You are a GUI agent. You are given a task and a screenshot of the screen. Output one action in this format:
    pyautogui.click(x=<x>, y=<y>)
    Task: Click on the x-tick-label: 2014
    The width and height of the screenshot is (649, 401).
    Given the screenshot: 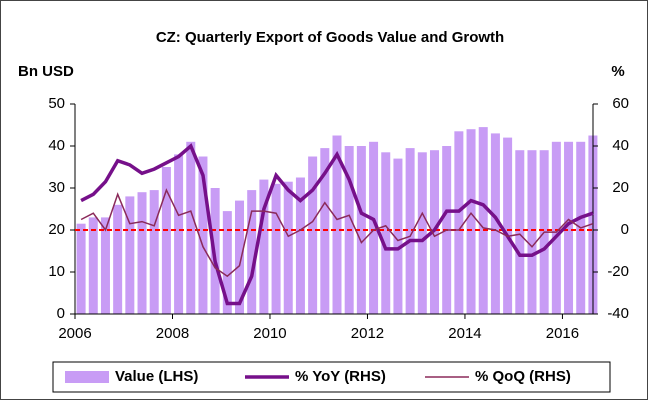 What is the action you would take?
    pyautogui.click(x=464, y=333)
    